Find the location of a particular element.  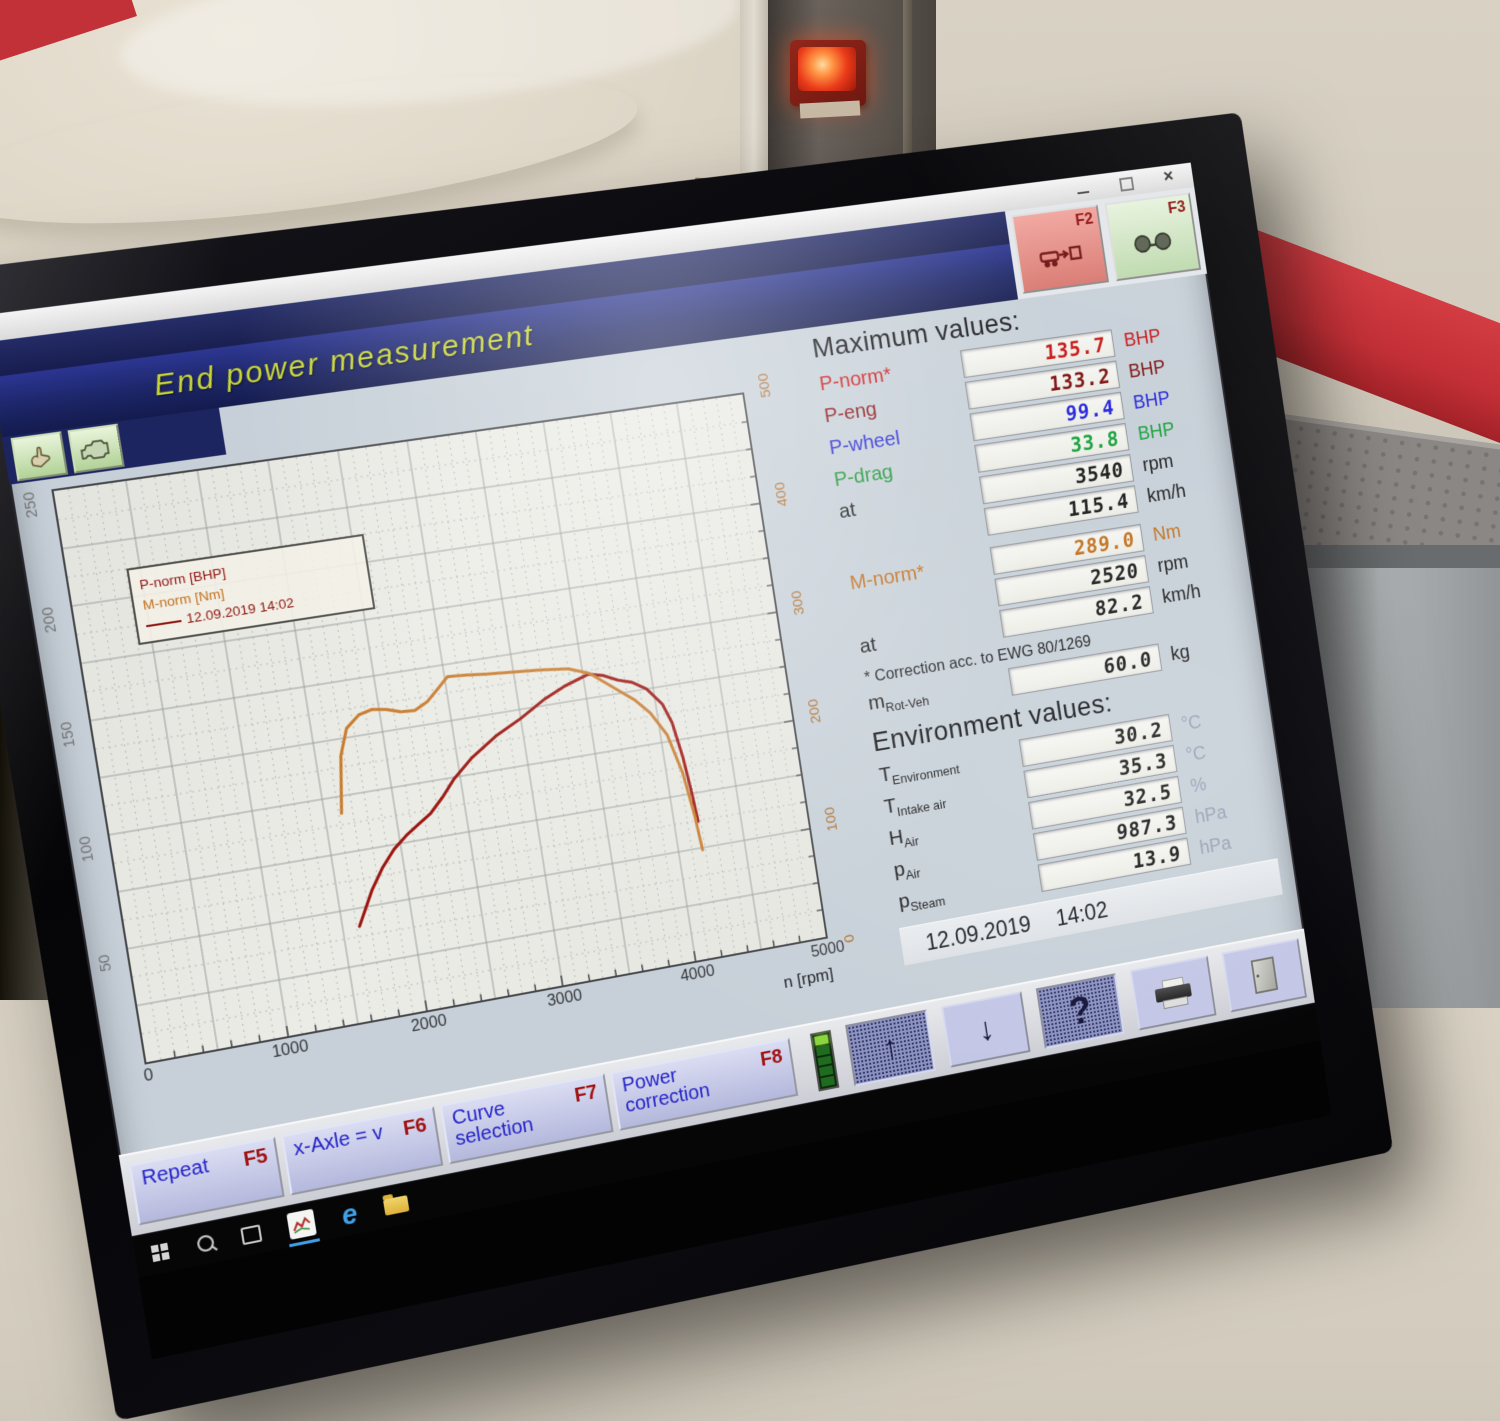

up-arrow-icon: ↑ is located at coordinates (891, 1047).